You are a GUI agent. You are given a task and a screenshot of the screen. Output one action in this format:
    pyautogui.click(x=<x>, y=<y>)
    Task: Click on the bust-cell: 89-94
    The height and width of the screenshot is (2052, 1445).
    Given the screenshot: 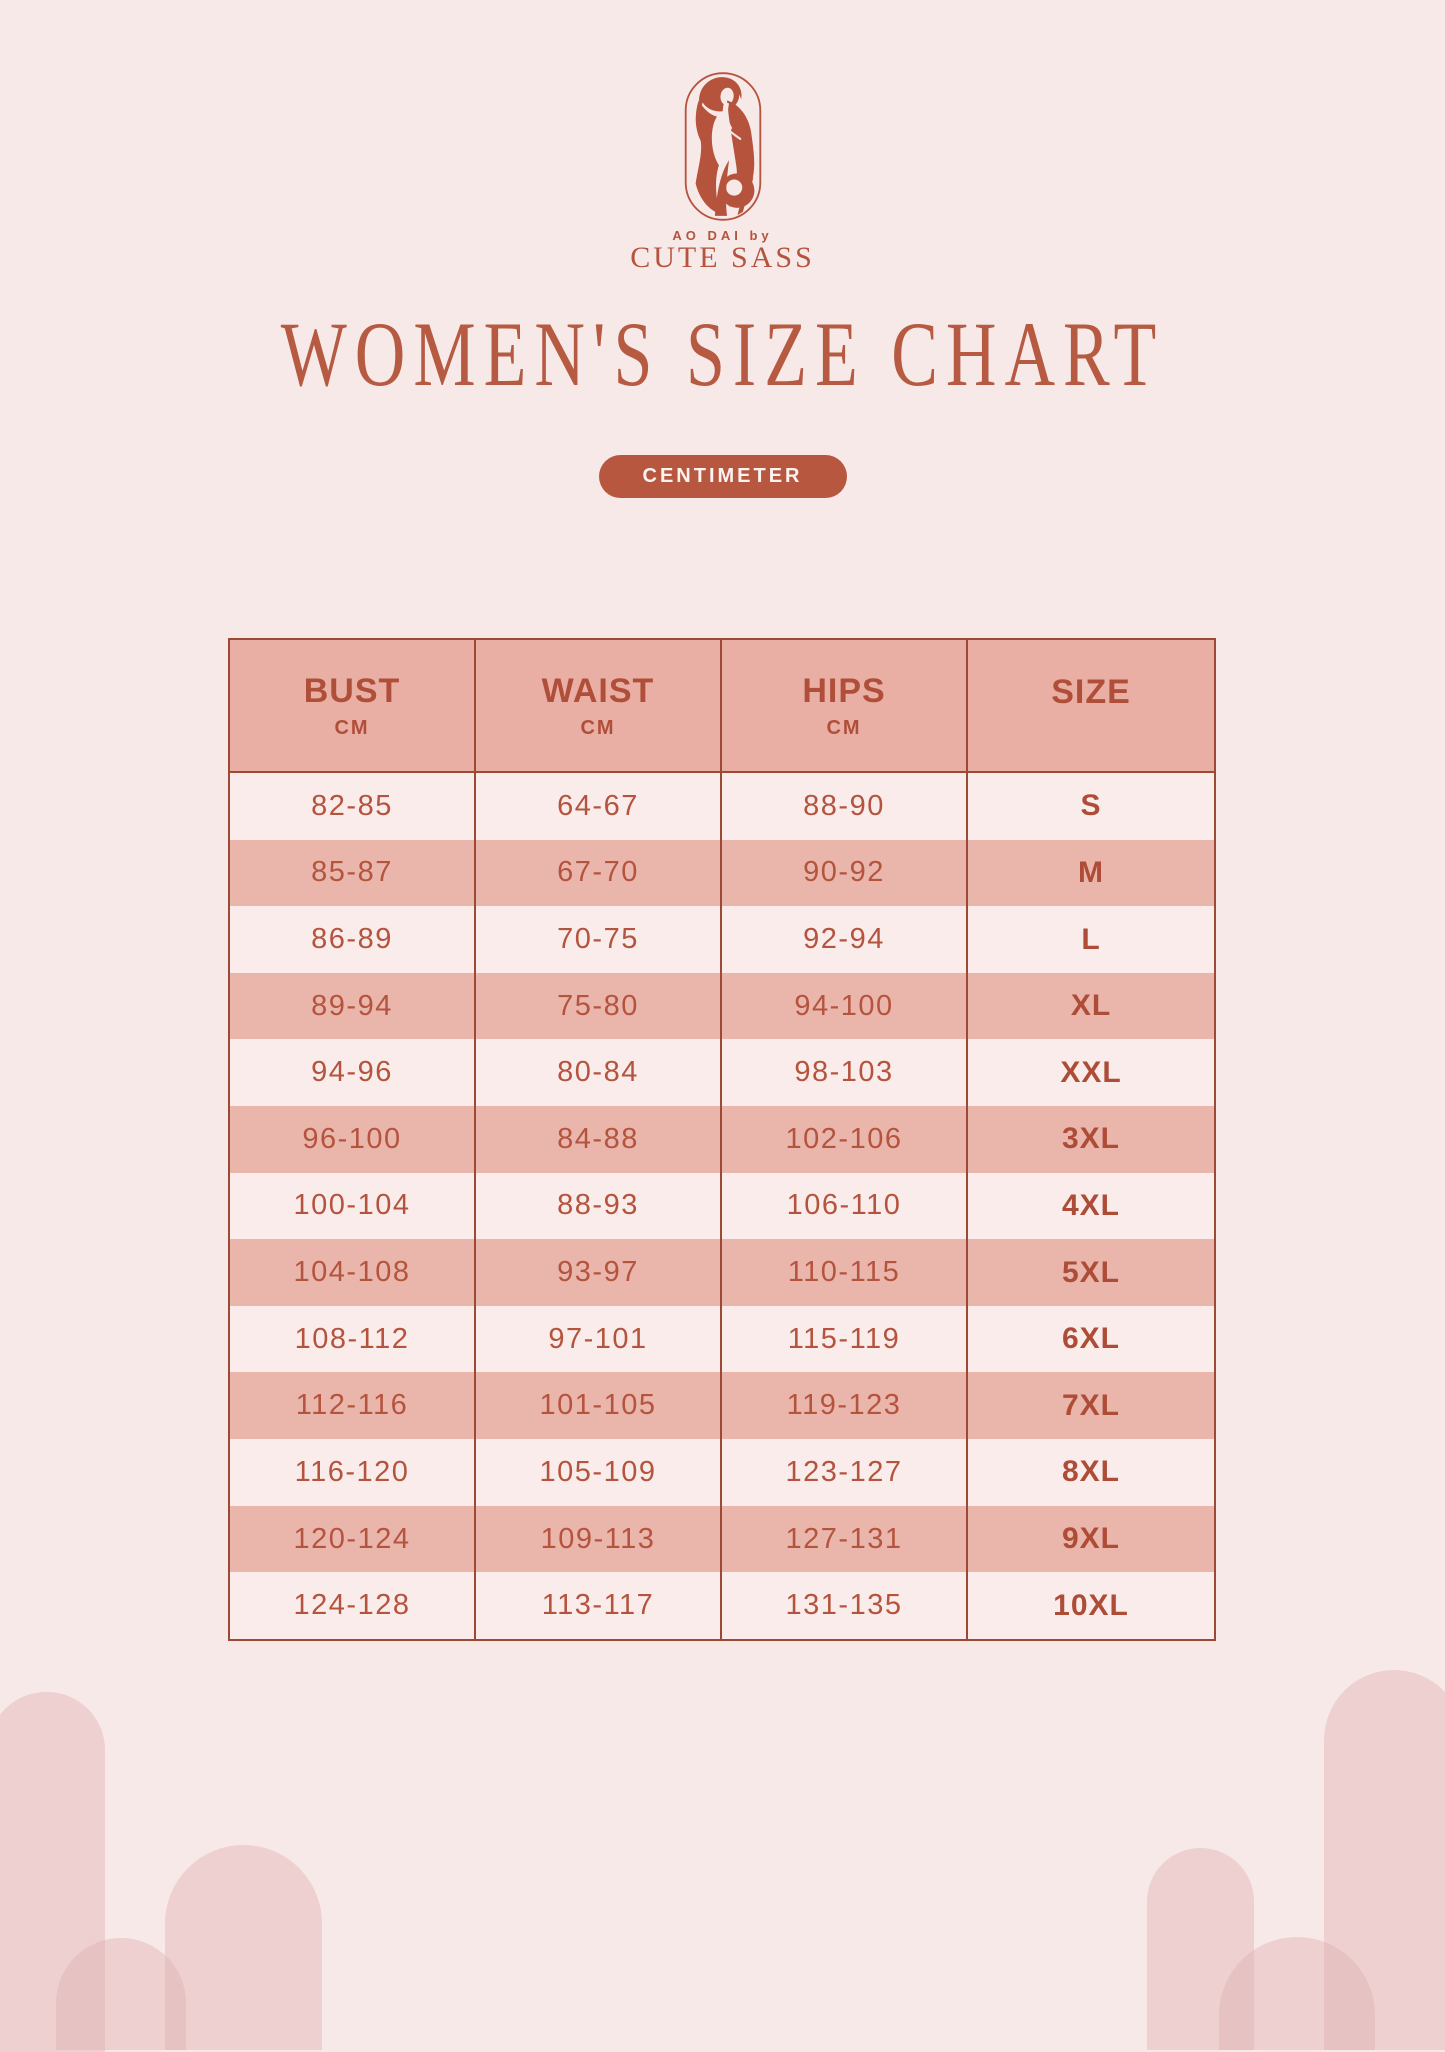 What is the action you would take?
    pyautogui.click(x=353, y=1006)
    